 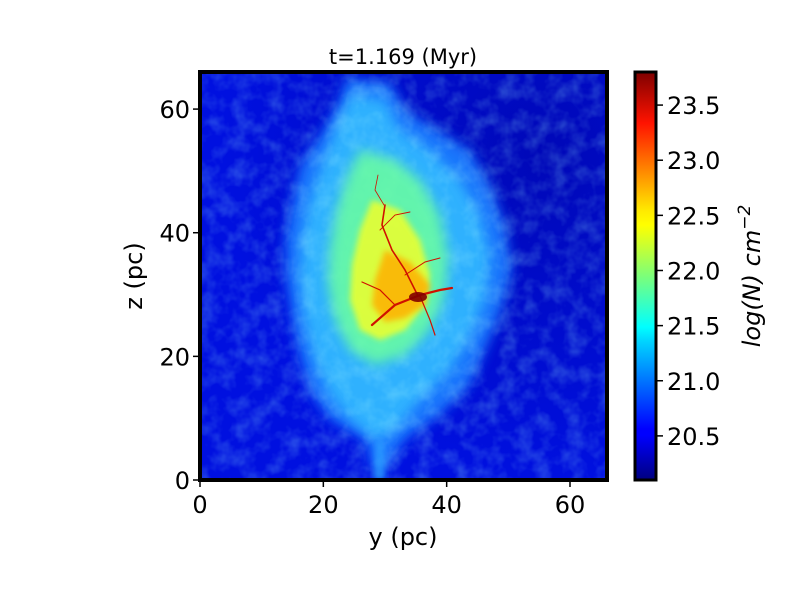 I want to click on x-tick-label-3: 60, so click(x=570, y=505).